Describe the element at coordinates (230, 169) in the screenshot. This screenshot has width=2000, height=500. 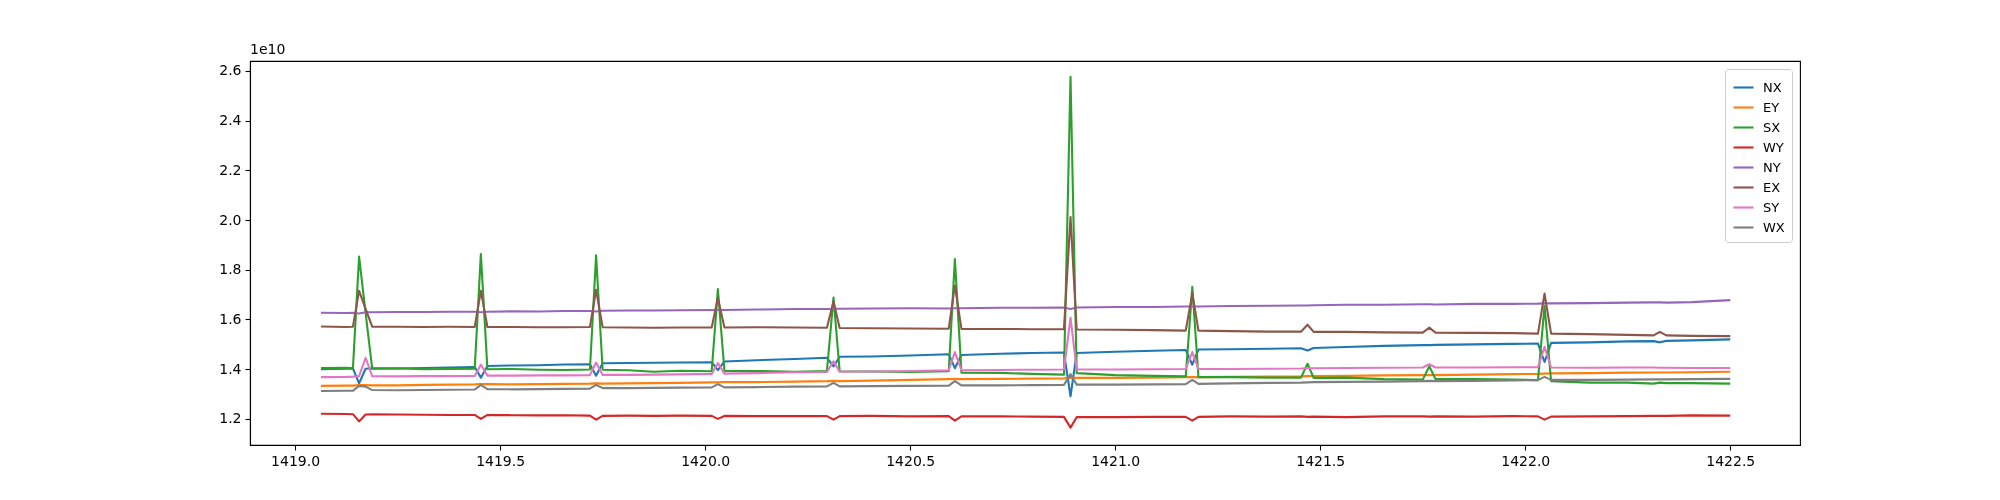
I see `y-tick-label: 2.2` at that location.